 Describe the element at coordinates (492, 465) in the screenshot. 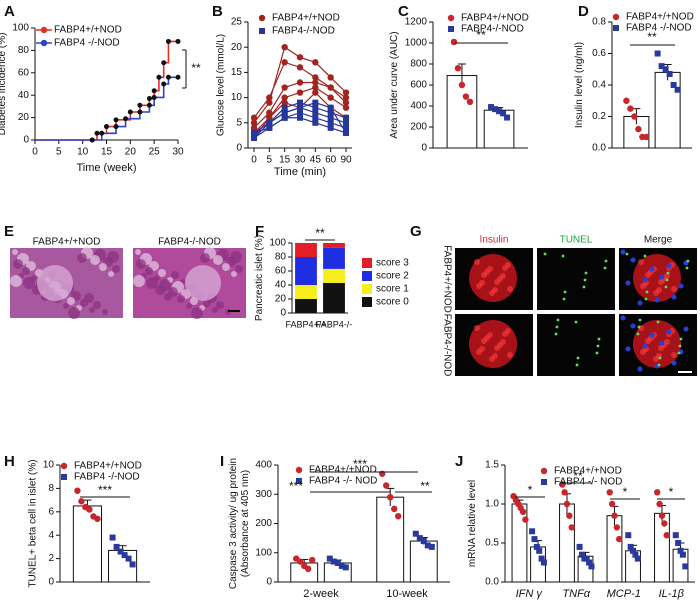

I see `y-tick-label: 1.5` at that location.